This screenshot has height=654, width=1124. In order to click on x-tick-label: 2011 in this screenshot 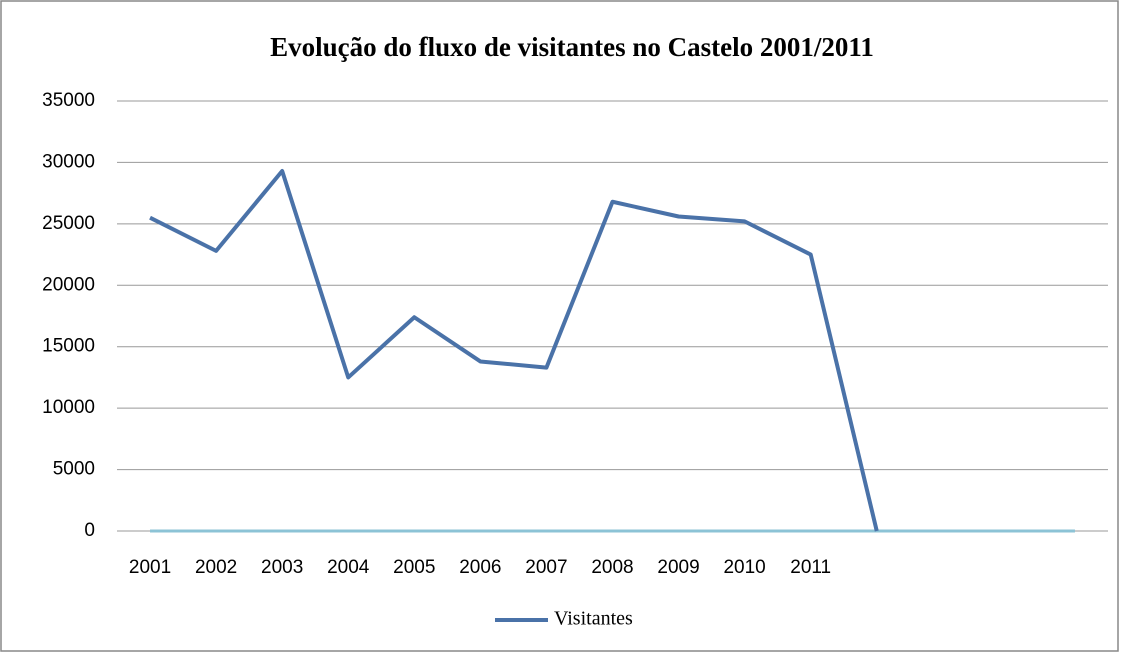, I will do `click(810, 567)`.